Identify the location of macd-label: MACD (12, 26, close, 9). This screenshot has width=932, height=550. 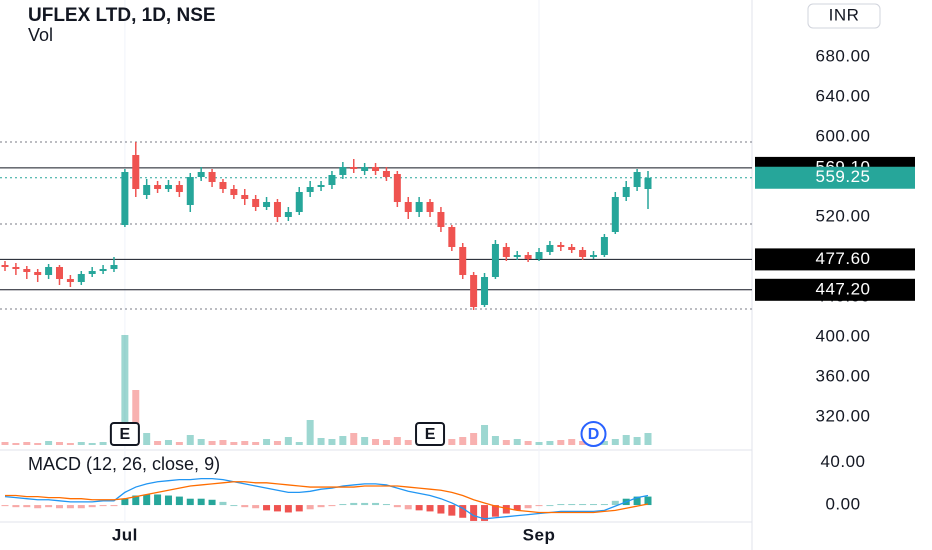
(124, 464).